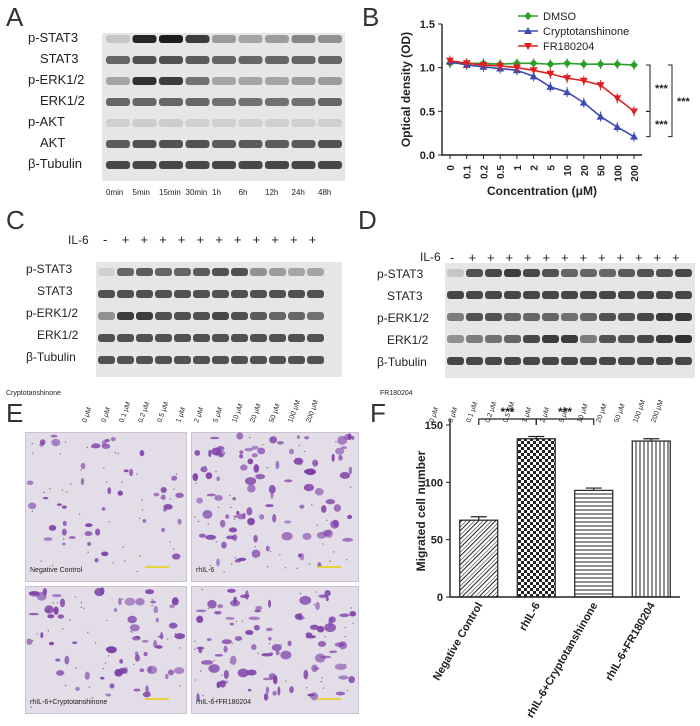 This screenshot has height=726, width=700. Describe the element at coordinates (402, 362) in the screenshot. I see `panel-d-protein-label: β-Tubulin` at that location.